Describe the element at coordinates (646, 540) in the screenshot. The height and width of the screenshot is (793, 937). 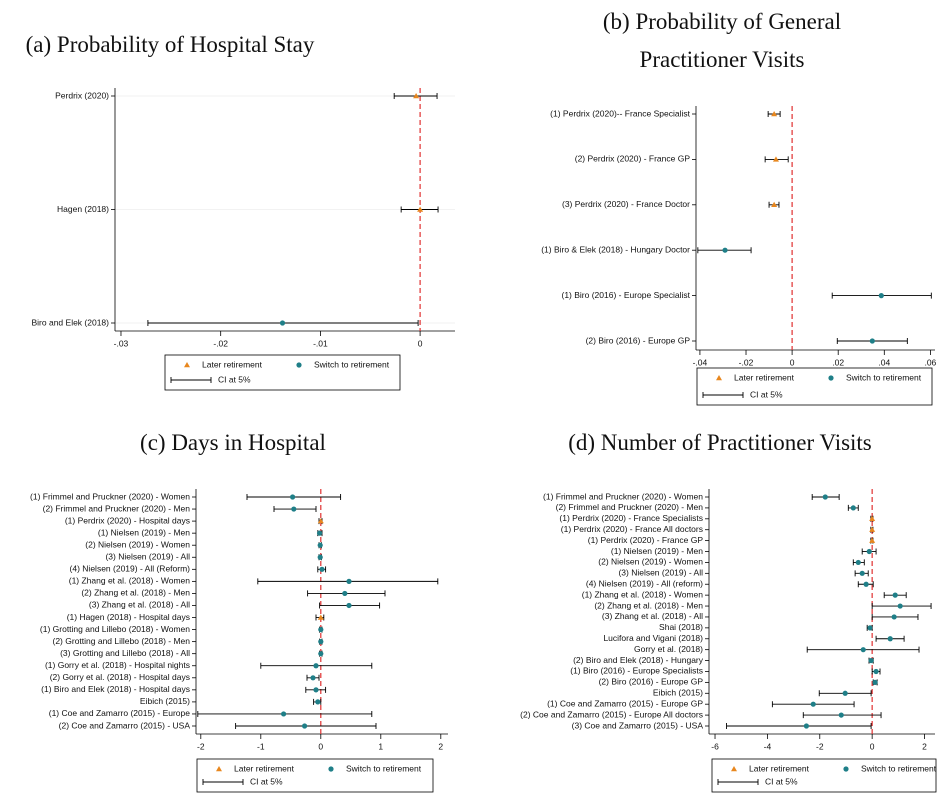
I see `y-tick-label: (1) Perdrix (2020) - France GP` at that location.